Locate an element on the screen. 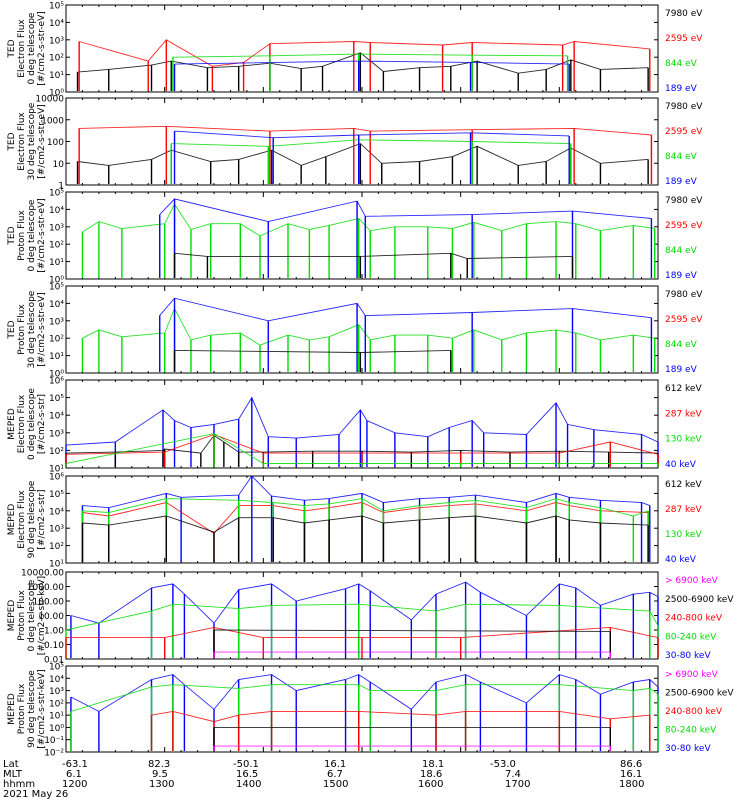 This screenshot has width=750, height=804. footer-row-label-lat: Lat is located at coordinates (11, 764).